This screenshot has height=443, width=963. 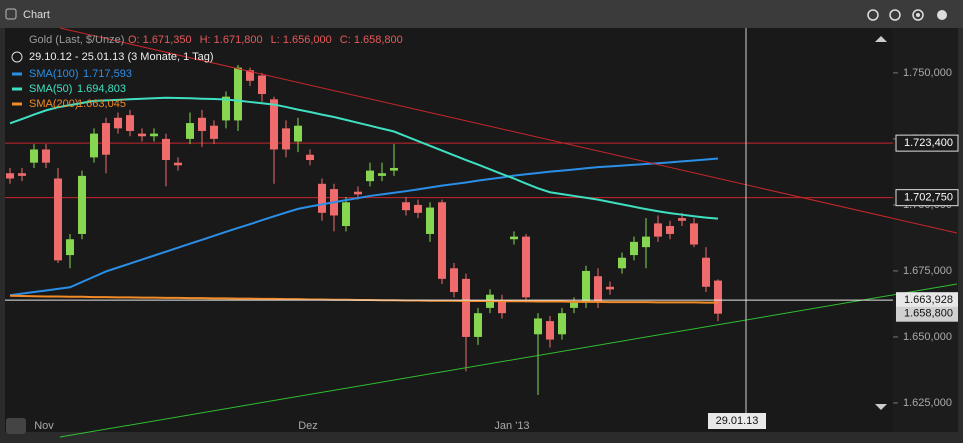 I want to click on level-label: 1.702,750, so click(x=928, y=198).